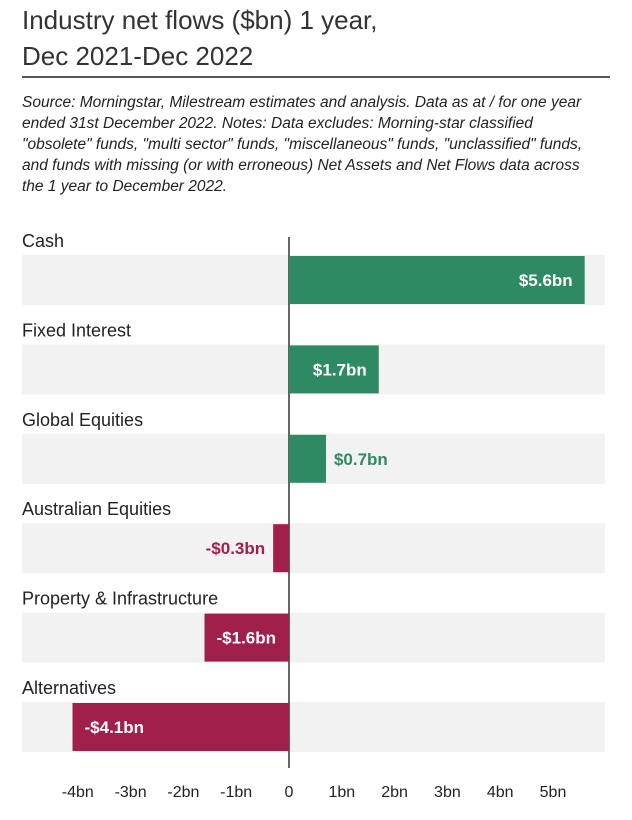 This screenshot has height=820, width=632. Describe the element at coordinates (236, 548) in the screenshot. I see `data-label: -$0.3bn` at that location.